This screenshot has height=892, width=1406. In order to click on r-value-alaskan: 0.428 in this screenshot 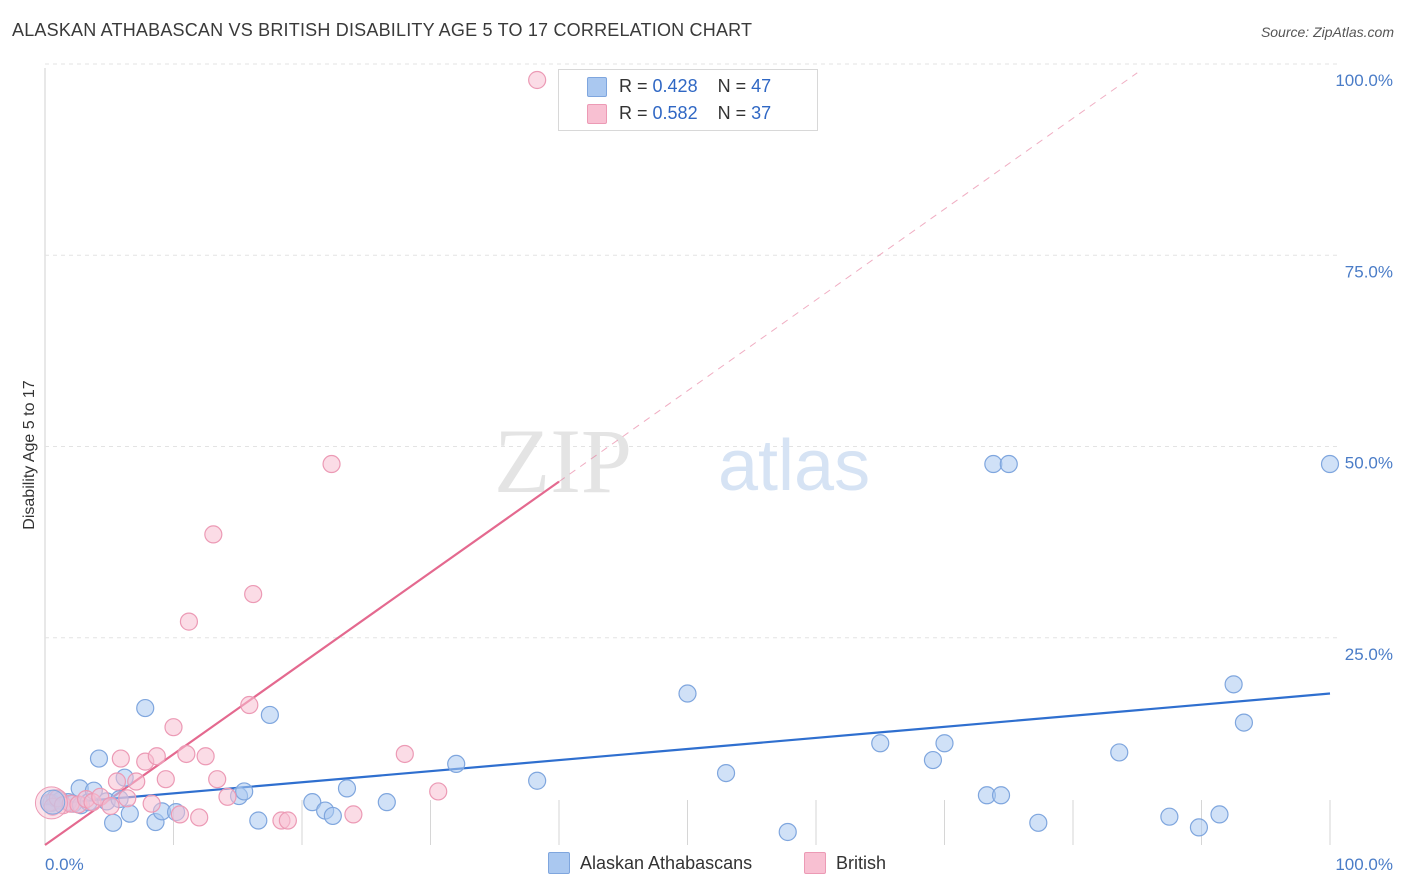, I will do `click(675, 85)`.